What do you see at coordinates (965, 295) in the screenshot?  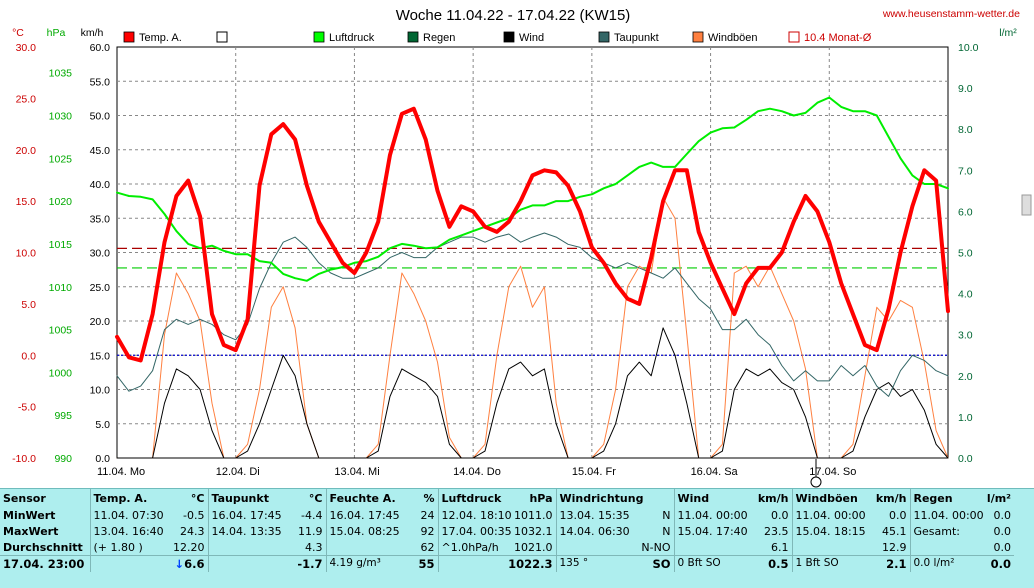 I see `rain-tick-label: 4.0` at bounding box center [965, 295].